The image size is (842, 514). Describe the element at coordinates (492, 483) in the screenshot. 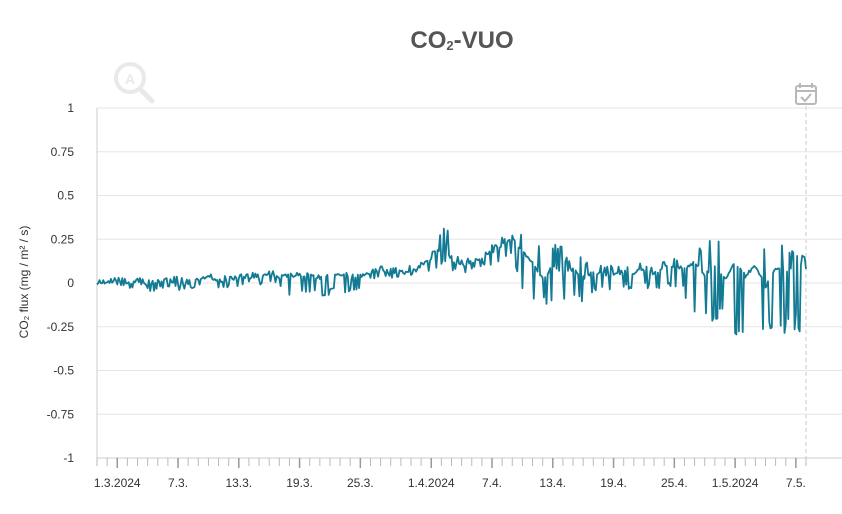

I see `x-tick-label: 7.4.` at that location.